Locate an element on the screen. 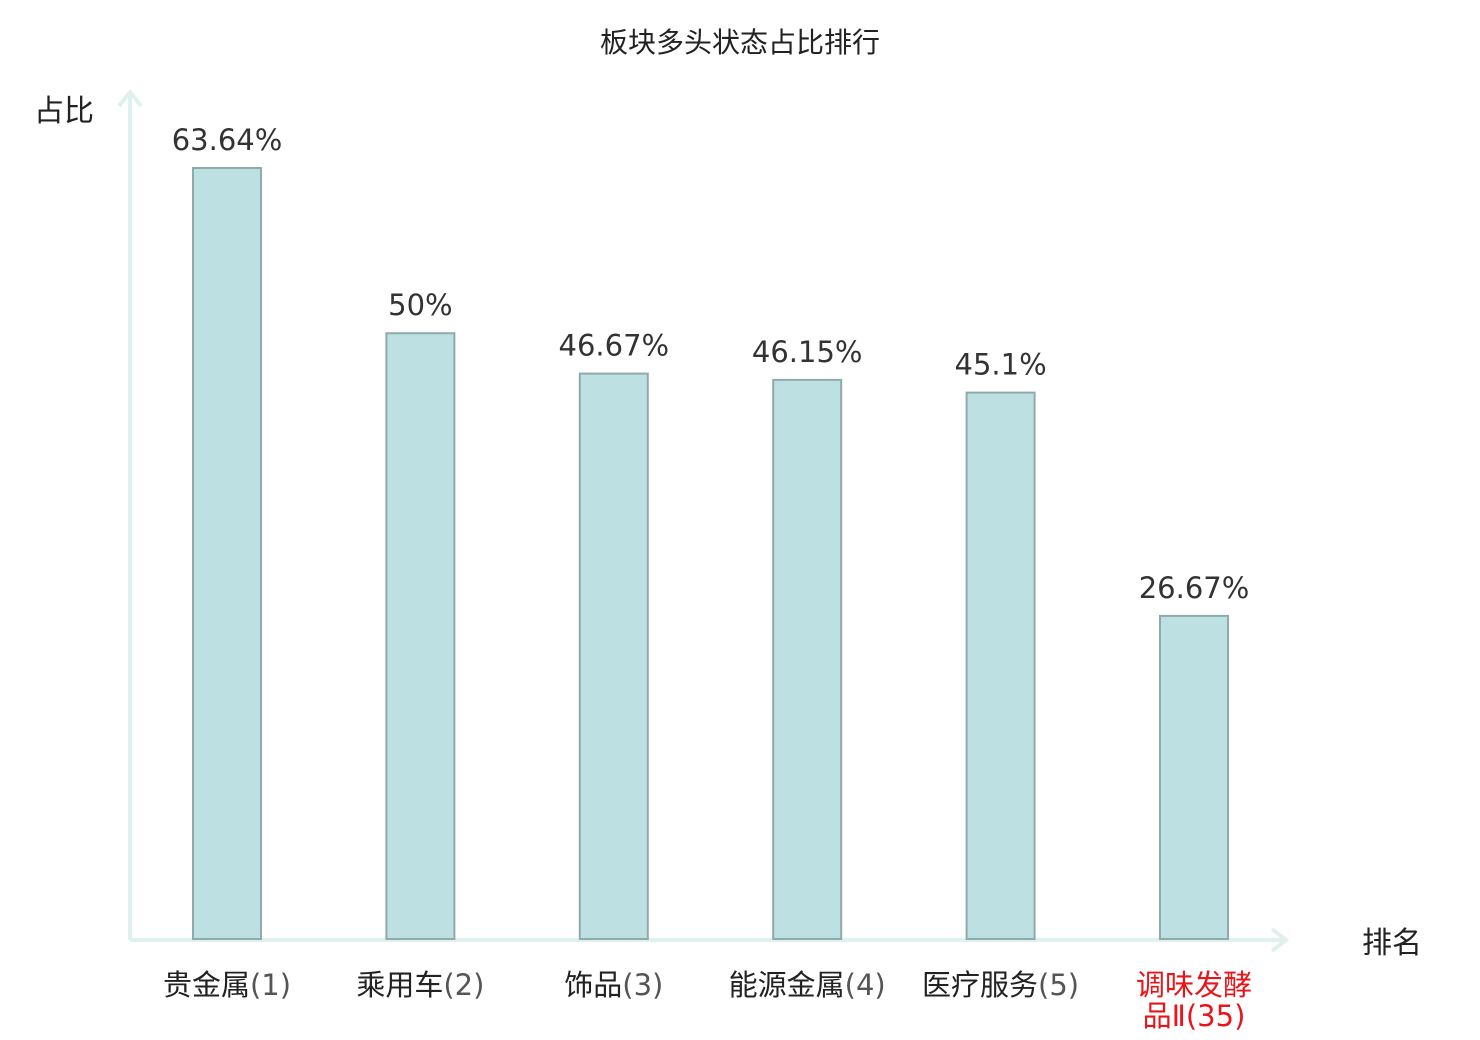  category-label-4: 能源金属(4) is located at coordinates (807, 985).